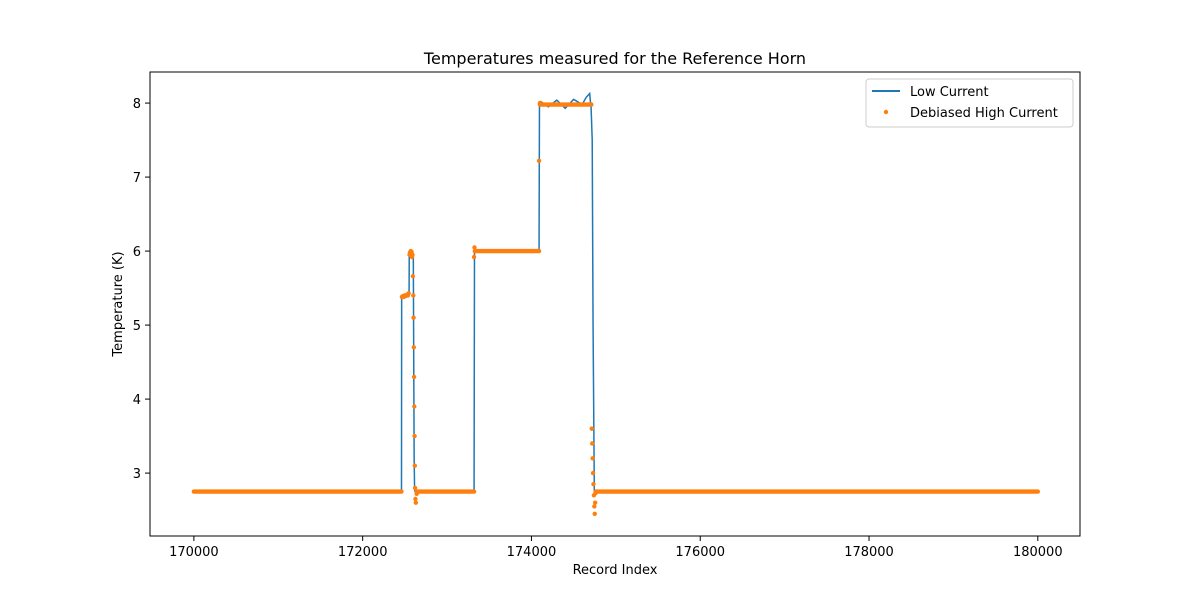 The width and height of the screenshot is (1200, 600). What do you see at coordinates (1038, 552) in the screenshot?
I see `x-tick-label: 180000` at bounding box center [1038, 552].